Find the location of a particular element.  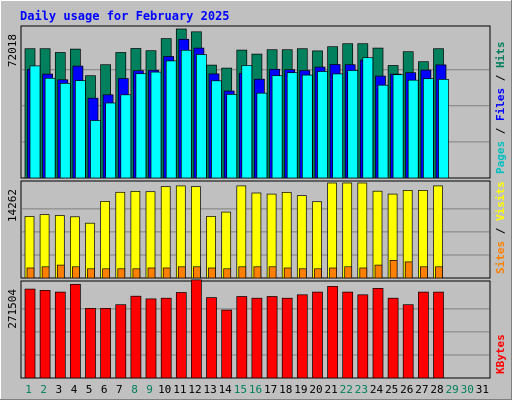

day-label: 16 is located at coordinates (255, 389).